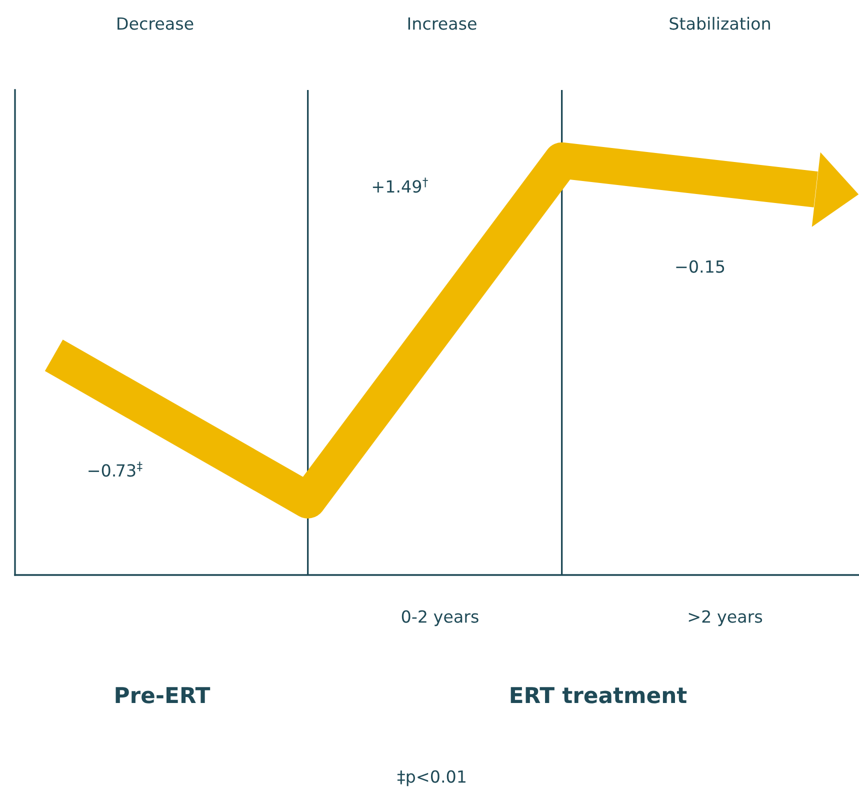 Image resolution: width=859 pixels, height=799 pixels. What do you see at coordinates (400, 185) in the screenshot?
I see `annotation: +1.49$^{†}$` at bounding box center [400, 185].